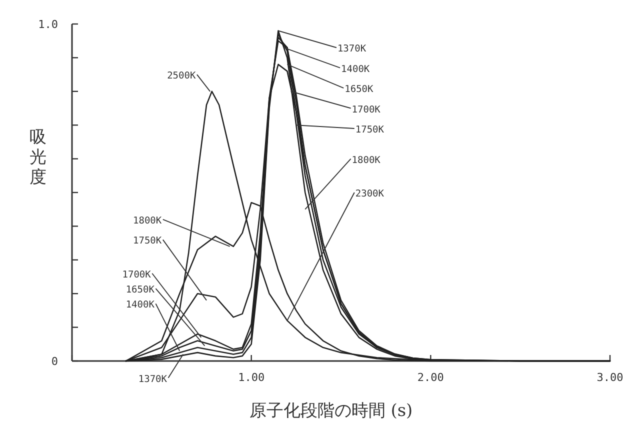 Image resolution: width=633 pixels, height=424 pixels. I want to click on x-axis-title: 原子化段階の時間 (s), so click(331, 411).